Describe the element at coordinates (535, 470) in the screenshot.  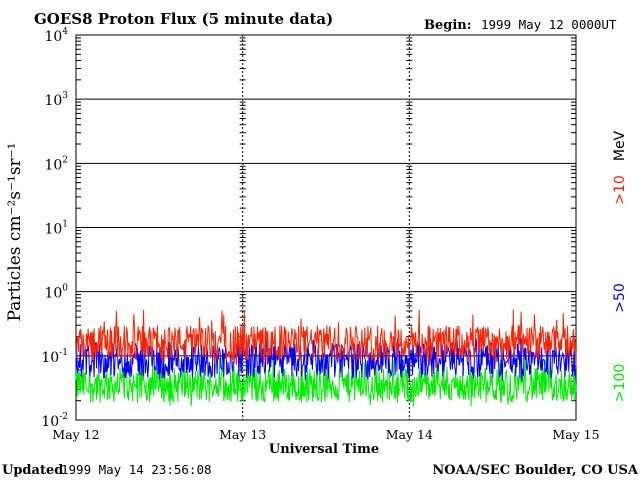
I see `credit: NOAA/SEC Boulder, CO USA` at that location.